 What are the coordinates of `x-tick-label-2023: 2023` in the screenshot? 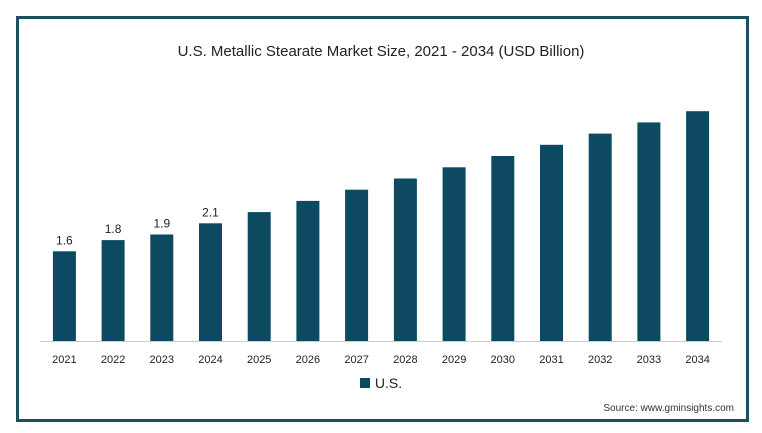 It's located at (162, 360).